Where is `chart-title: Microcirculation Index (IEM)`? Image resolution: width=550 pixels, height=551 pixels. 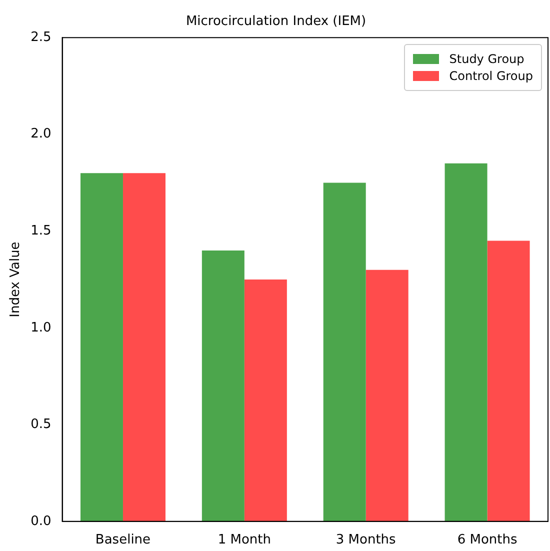
chart-title: Microcirculation Index (IEM) is located at coordinates (276, 22).